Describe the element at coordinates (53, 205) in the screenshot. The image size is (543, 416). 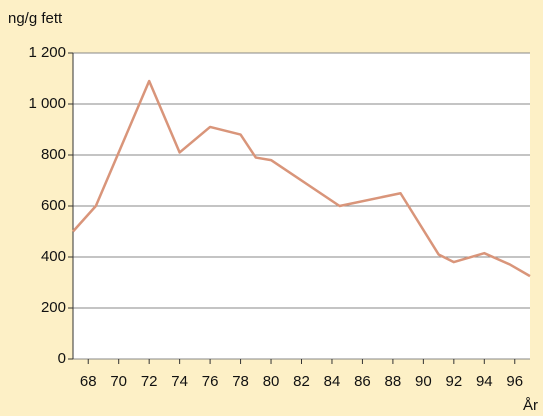
I see `y-tick-label: 600` at that location.